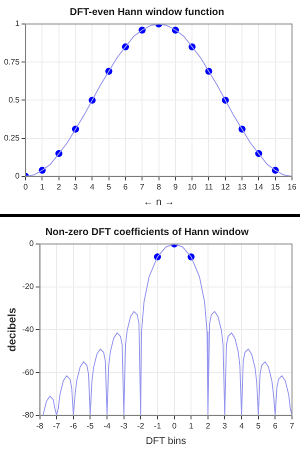  I want to click on x-tick-label: 16, so click(292, 187).